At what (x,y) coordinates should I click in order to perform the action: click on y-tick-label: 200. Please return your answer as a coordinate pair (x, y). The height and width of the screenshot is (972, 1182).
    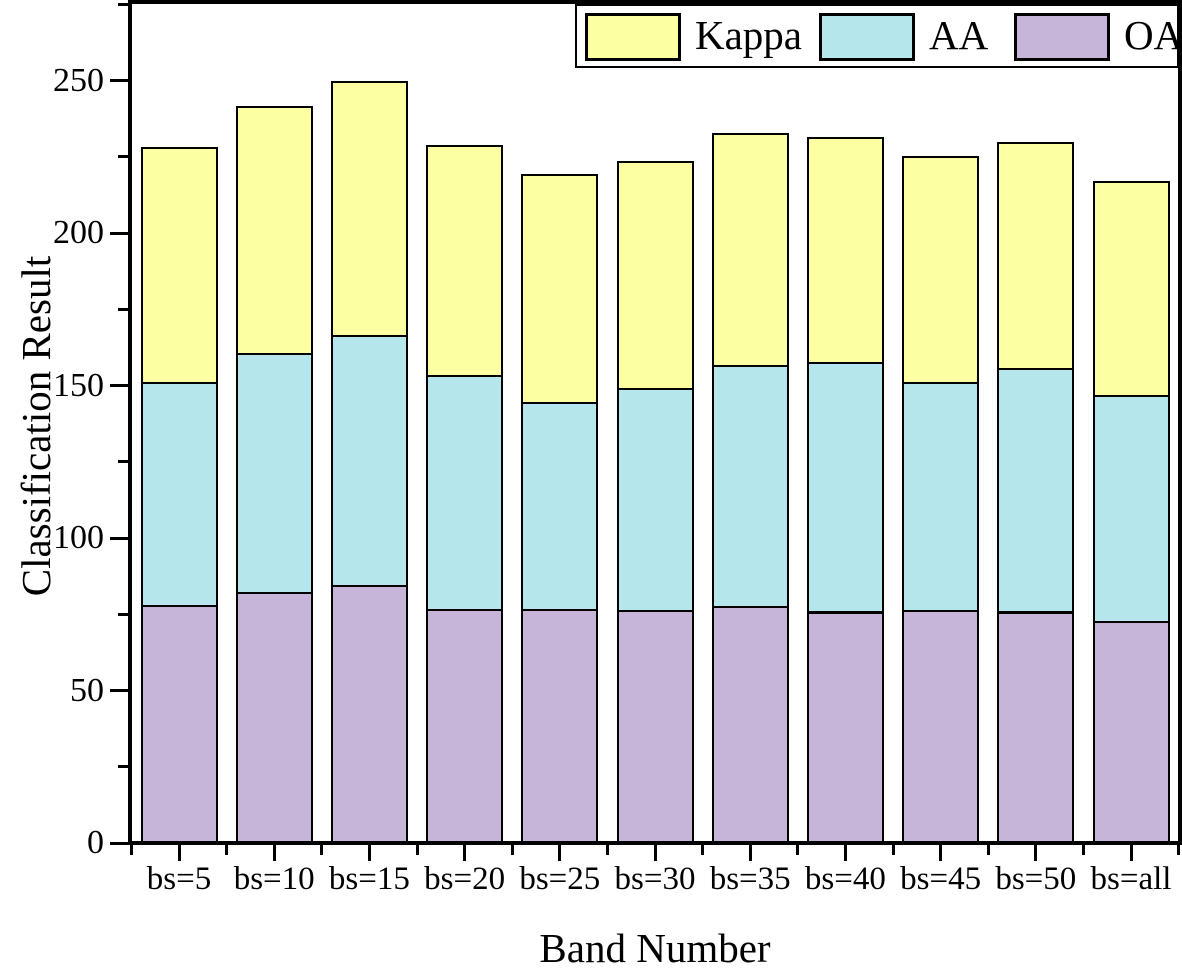
    Looking at the image, I should click on (78, 232).